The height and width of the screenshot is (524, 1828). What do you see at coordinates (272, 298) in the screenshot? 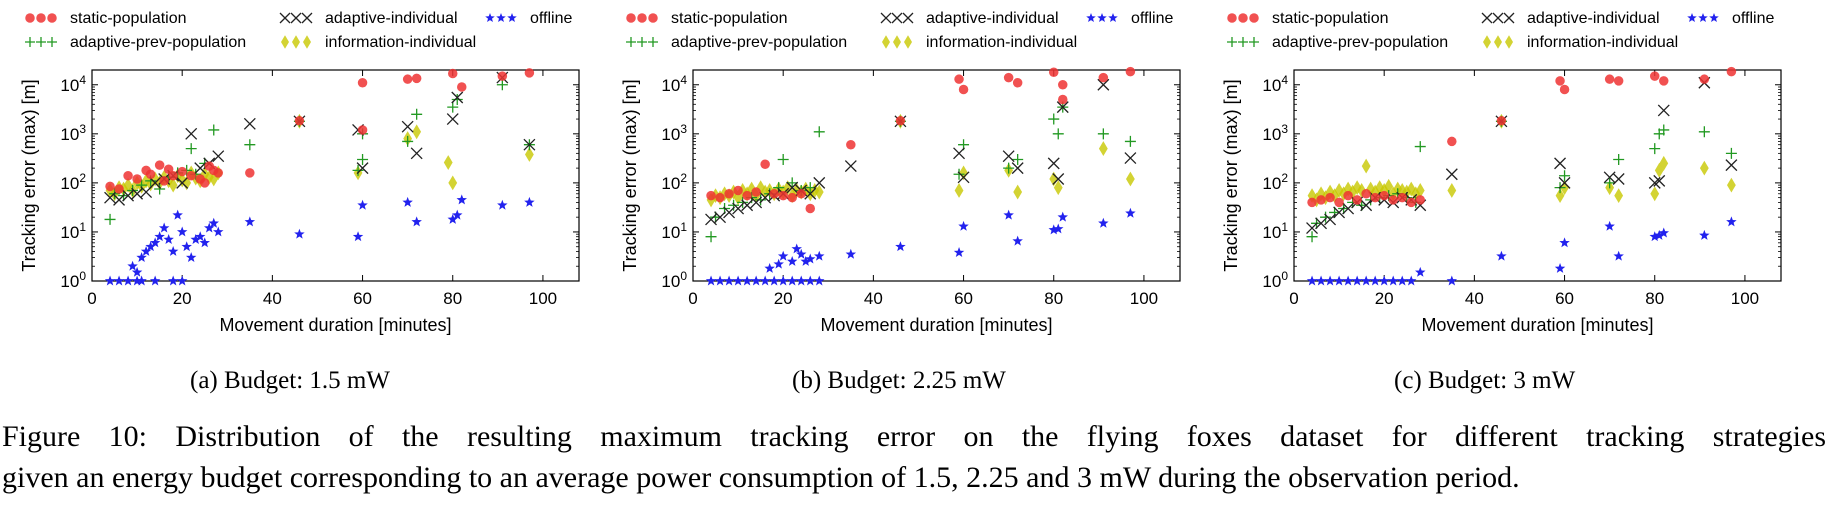
I see `x-tick-label: 40` at bounding box center [272, 298].